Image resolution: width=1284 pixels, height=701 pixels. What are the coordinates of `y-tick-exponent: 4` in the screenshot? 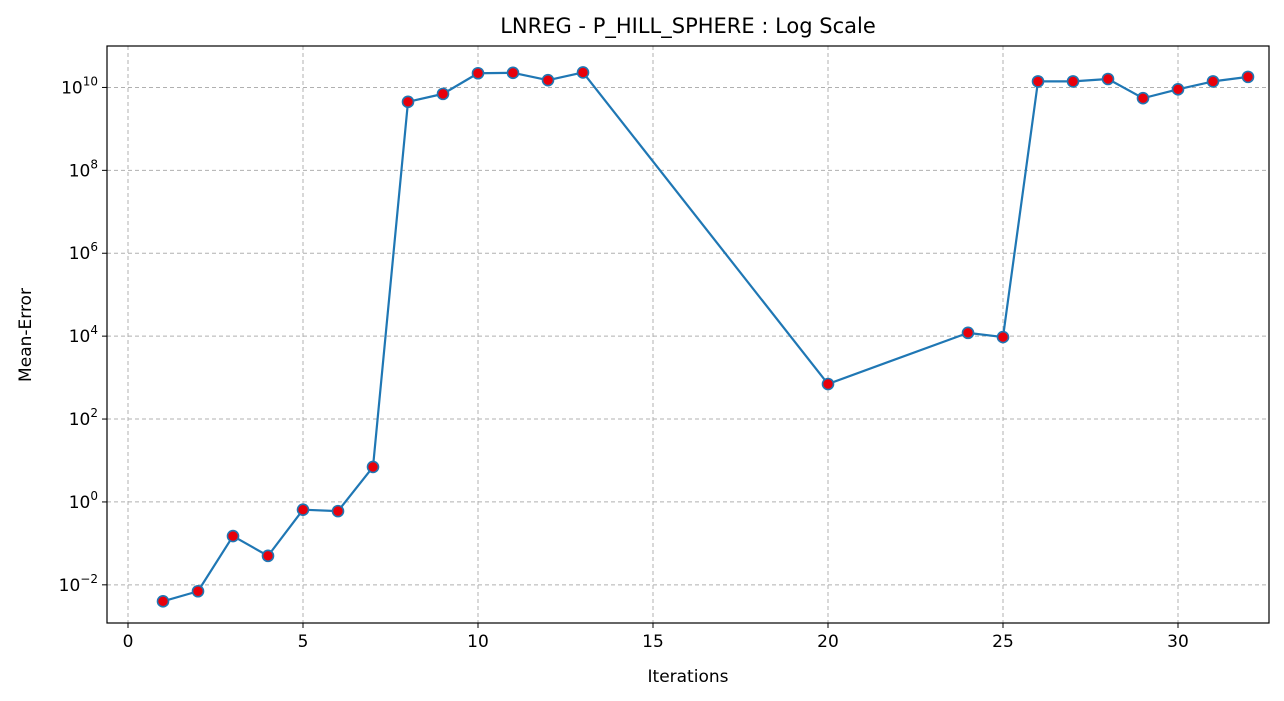 It's located at (94, 330).